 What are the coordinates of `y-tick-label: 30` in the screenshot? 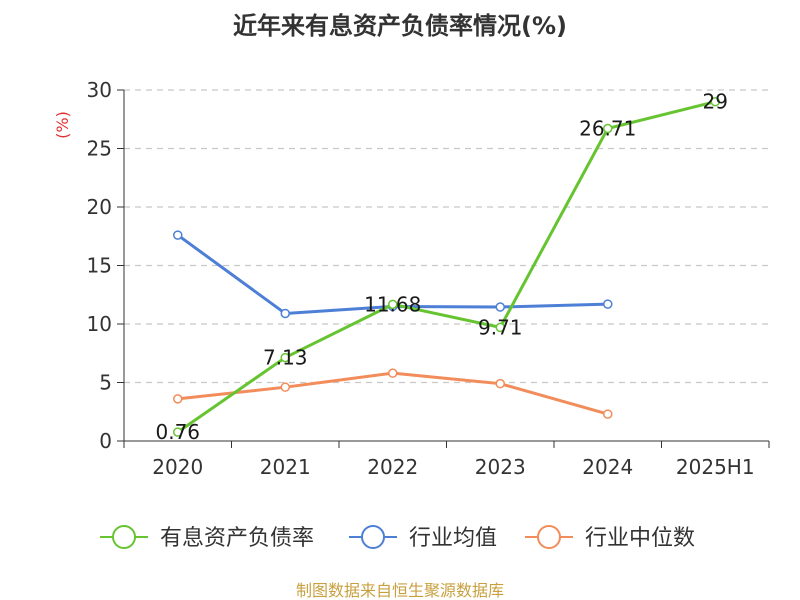 It's located at (99, 90).